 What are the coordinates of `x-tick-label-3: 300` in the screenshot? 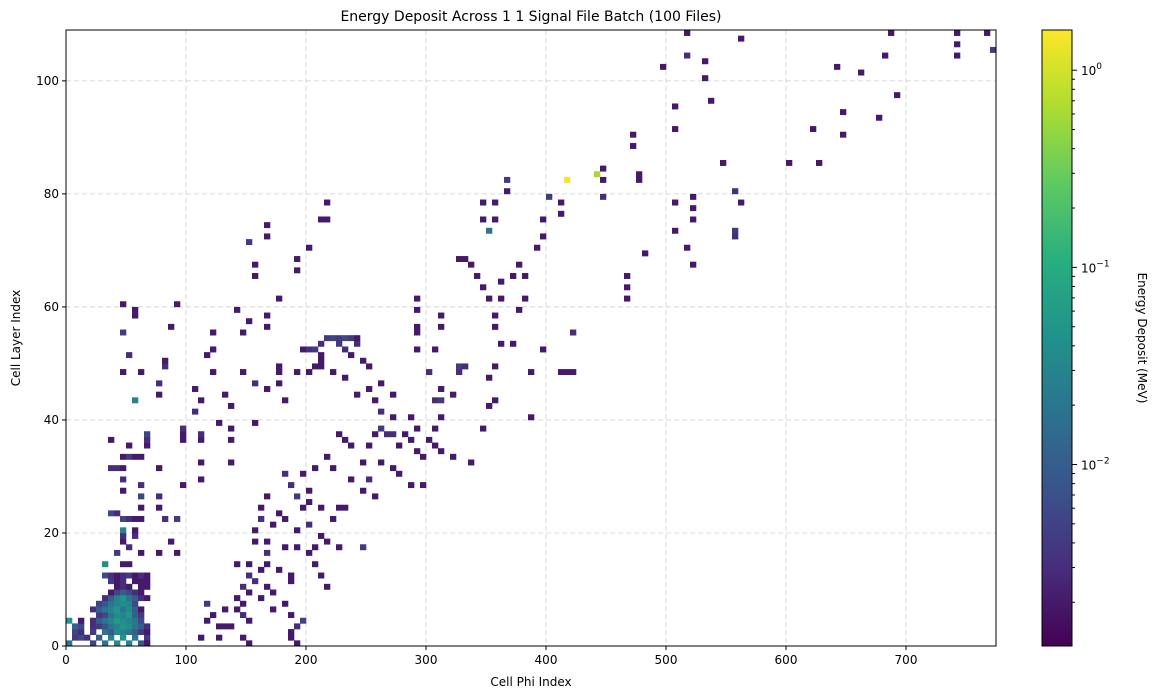 It's located at (426, 660).